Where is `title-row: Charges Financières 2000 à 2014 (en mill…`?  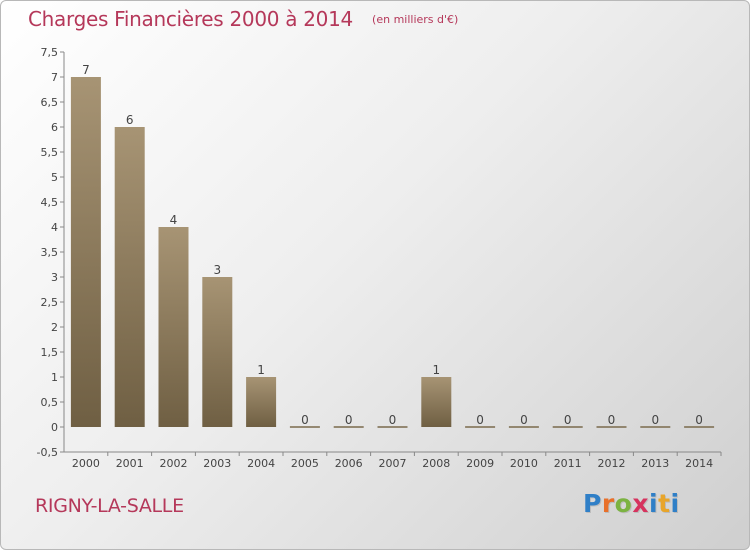
title-row: Charges Financières 2000 à 2014 (en mill… is located at coordinates (243, 19).